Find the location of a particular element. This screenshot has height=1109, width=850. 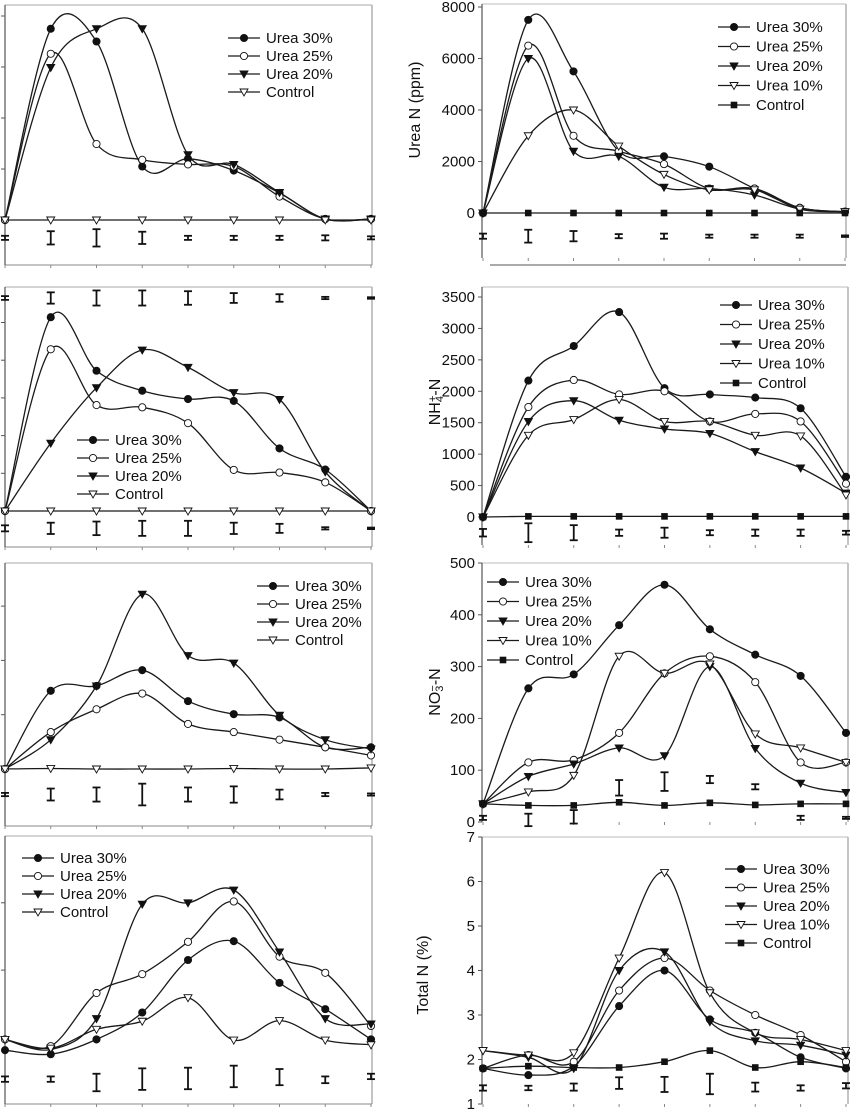

y-tick-label: 4 is located at coordinates (471, 971).